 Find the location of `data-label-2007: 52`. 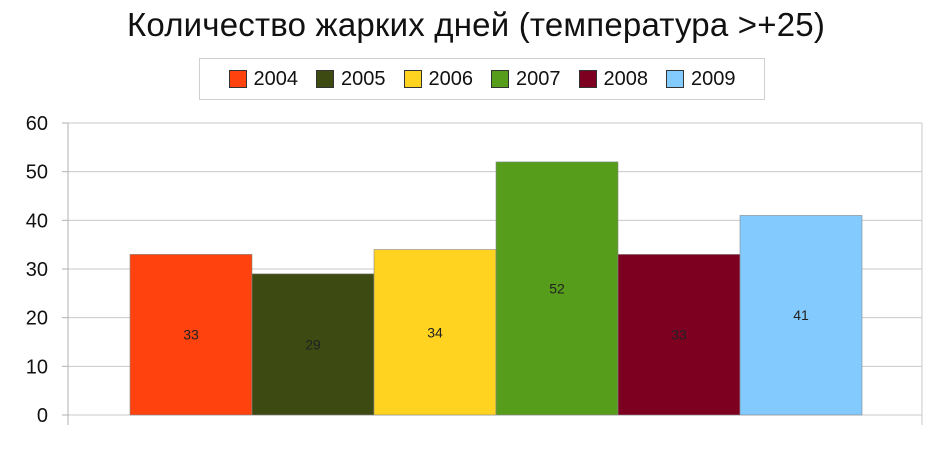

data-label-2007: 52 is located at coordinates (557, 288).